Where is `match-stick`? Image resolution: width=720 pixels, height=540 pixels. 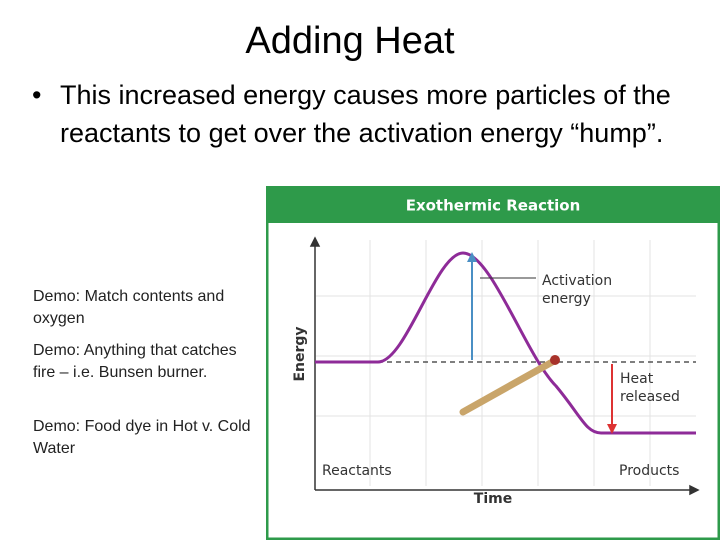 match-stick is located at coordinates (508, 386).